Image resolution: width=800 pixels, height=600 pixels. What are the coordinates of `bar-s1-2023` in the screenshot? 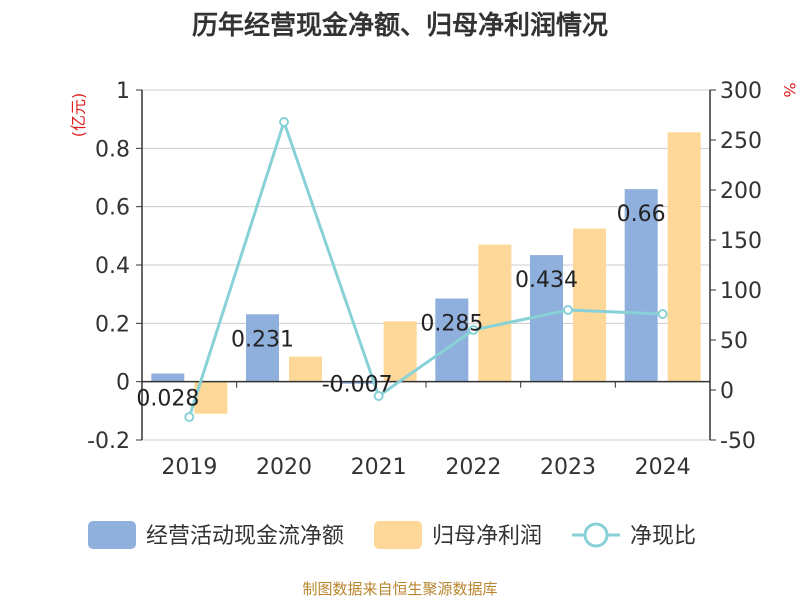 It's located at (589, 305).